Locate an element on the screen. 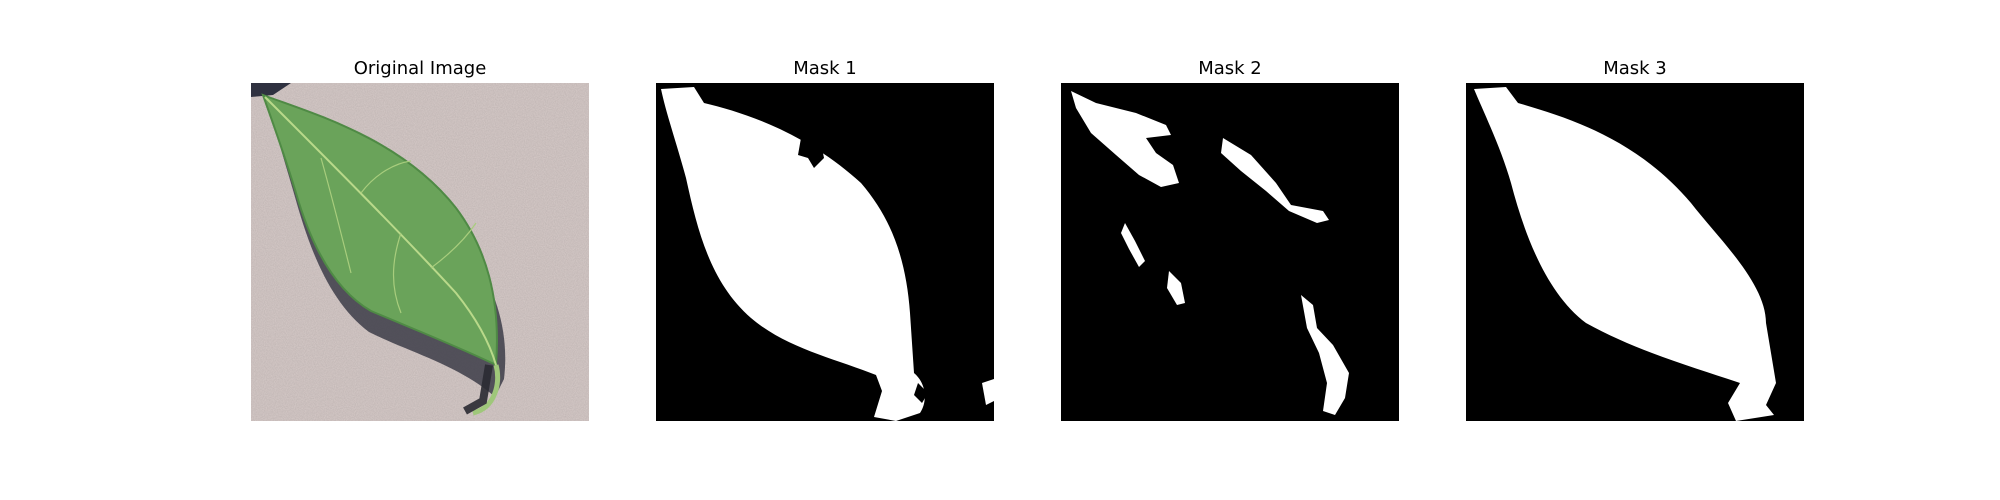 This screenshot has height=500, width=2000. mask-1-image is located at coordinates (825, 252).